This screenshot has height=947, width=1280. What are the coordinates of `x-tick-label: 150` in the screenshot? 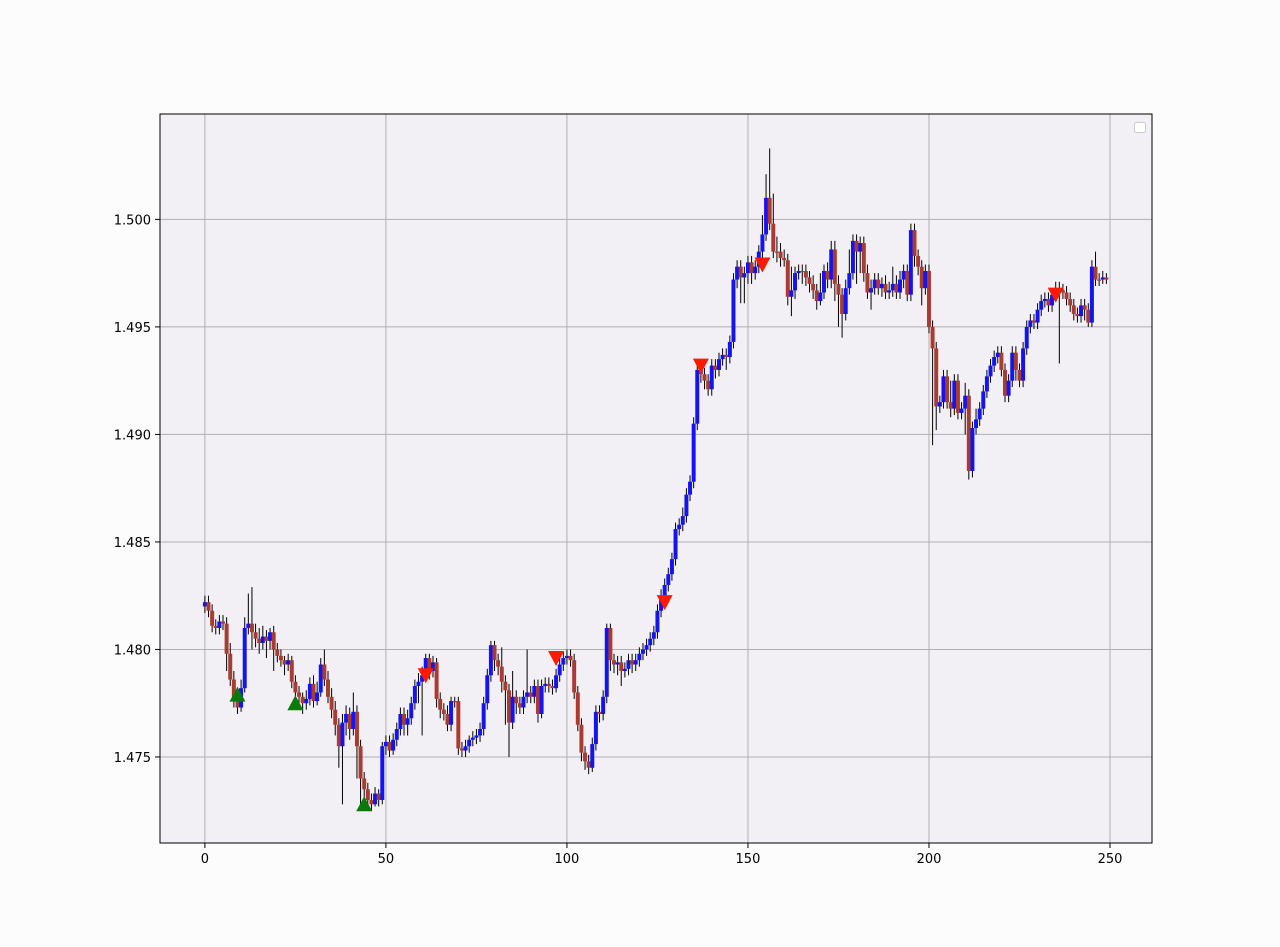 It's located at (748, 859).